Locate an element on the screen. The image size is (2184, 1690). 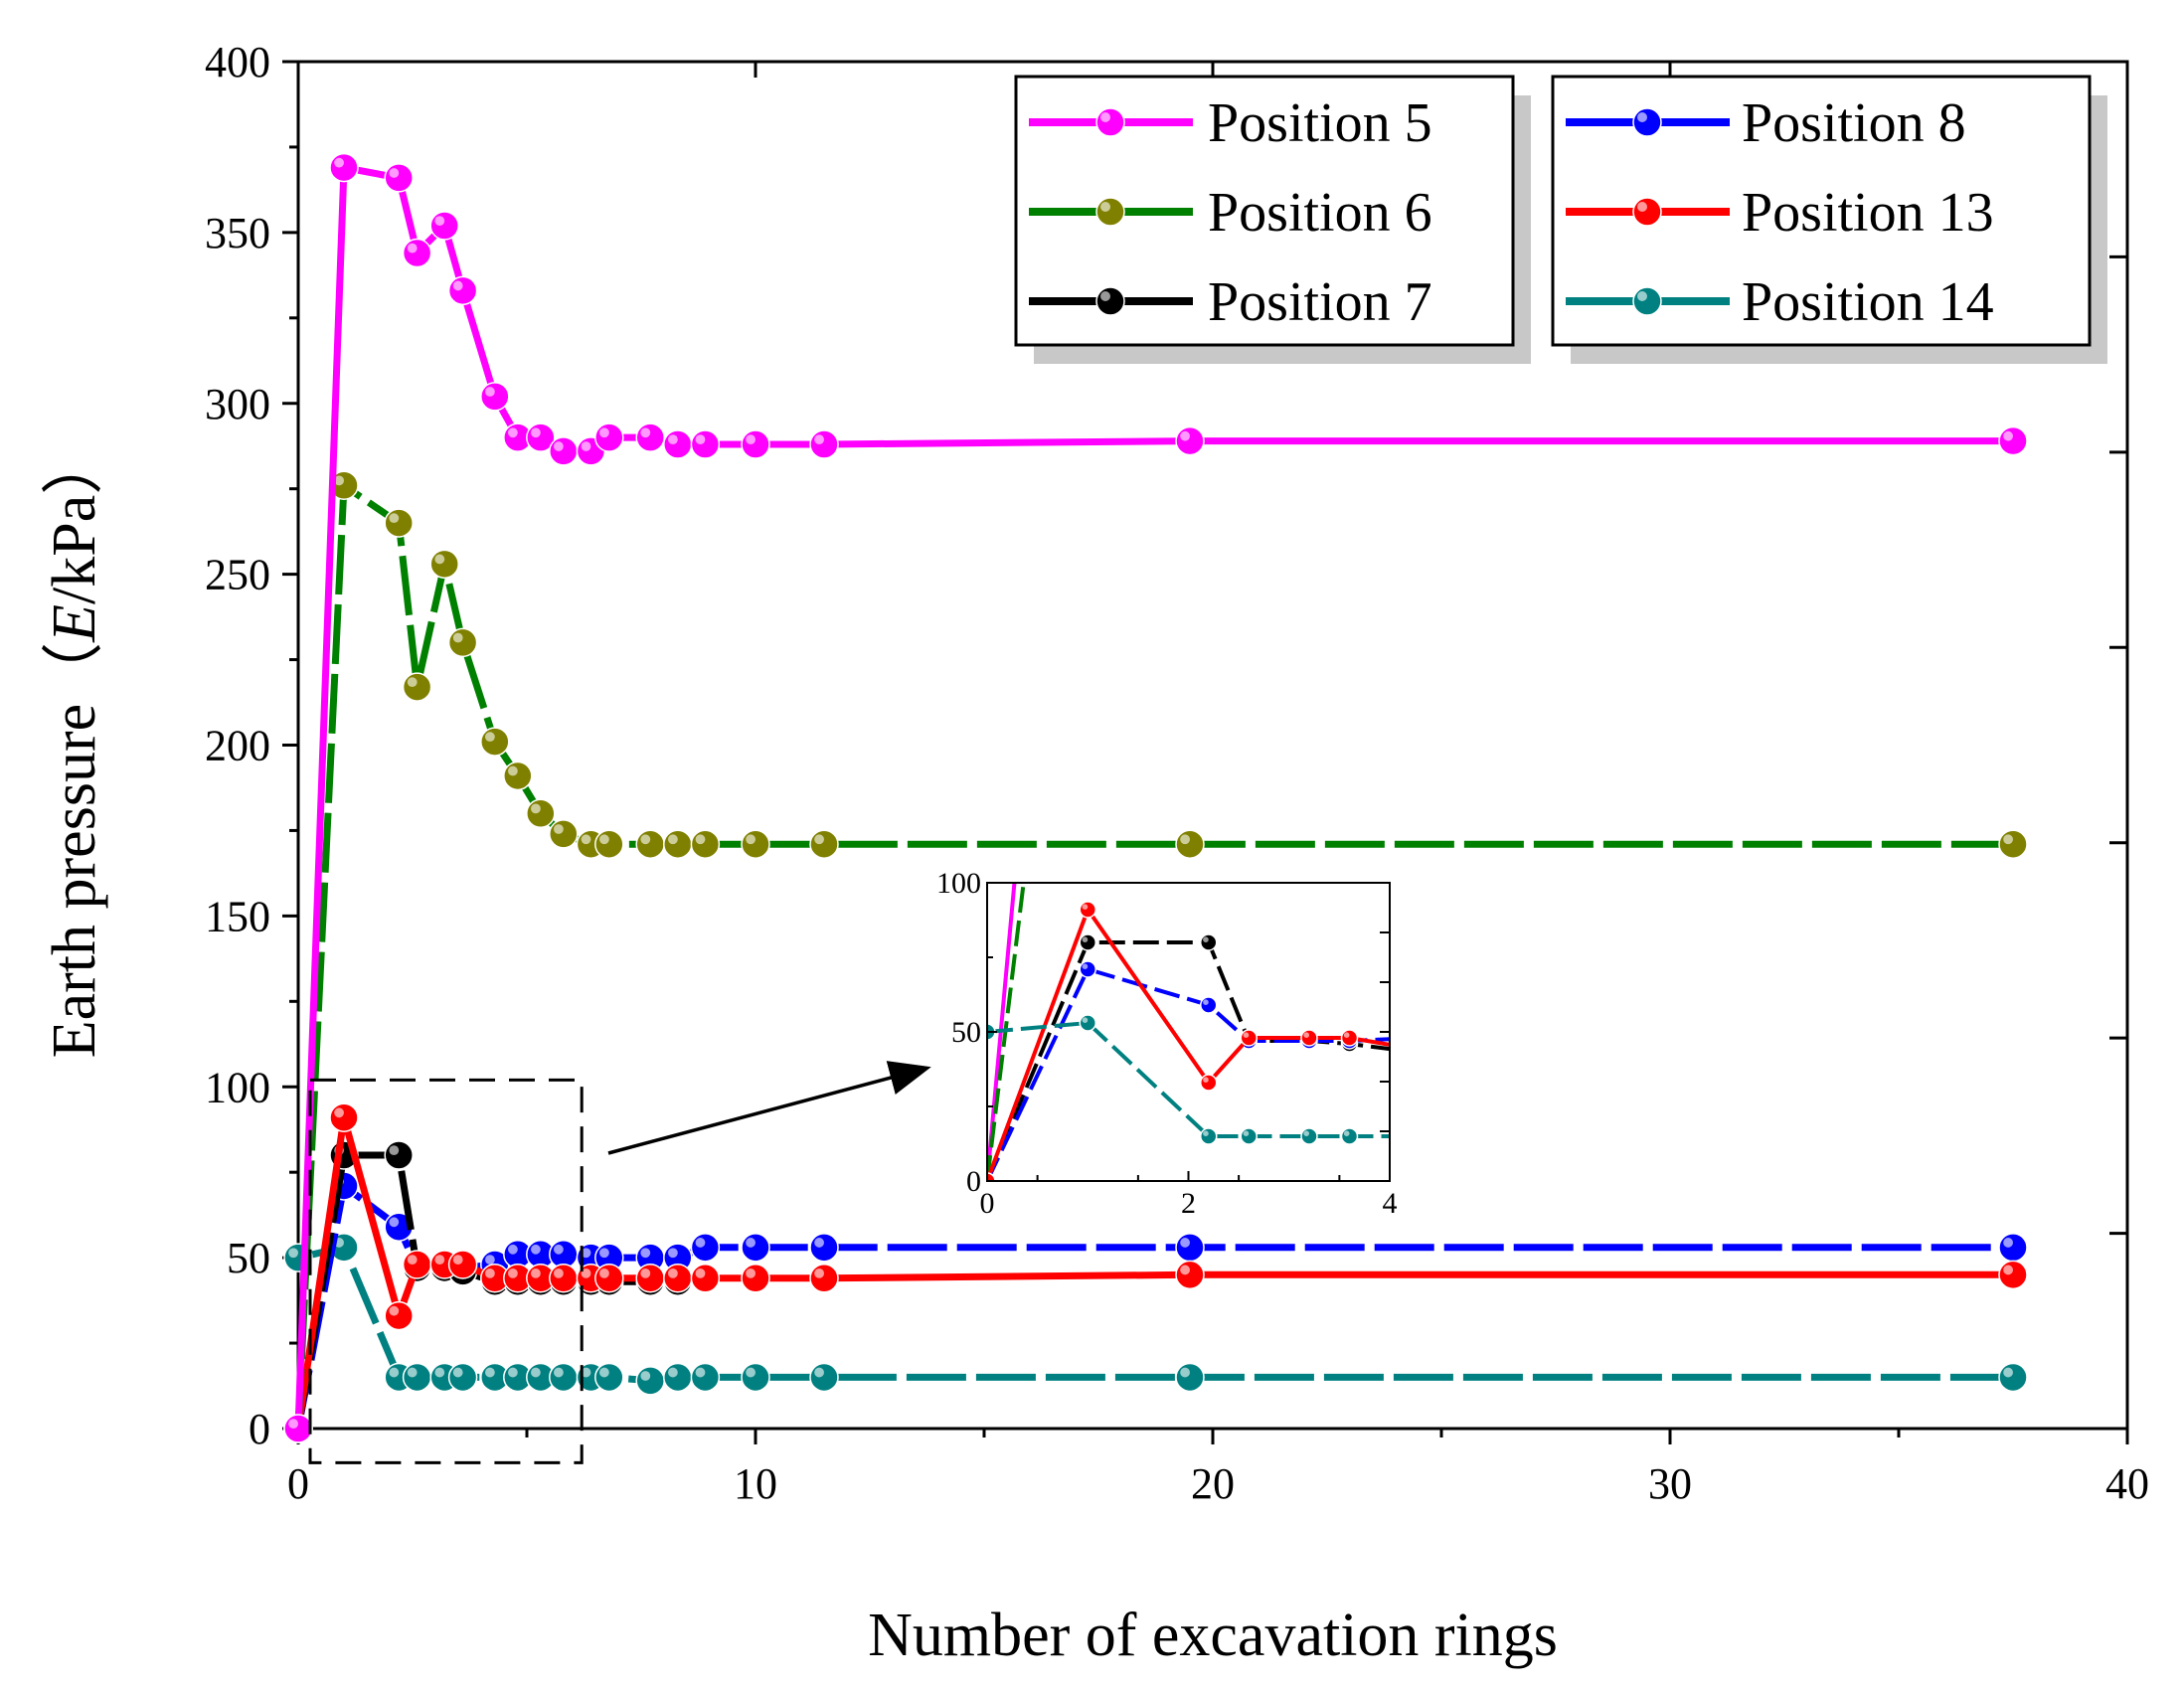
legend-label-position-7: Position 7 is located at coordinates (1320, 302).